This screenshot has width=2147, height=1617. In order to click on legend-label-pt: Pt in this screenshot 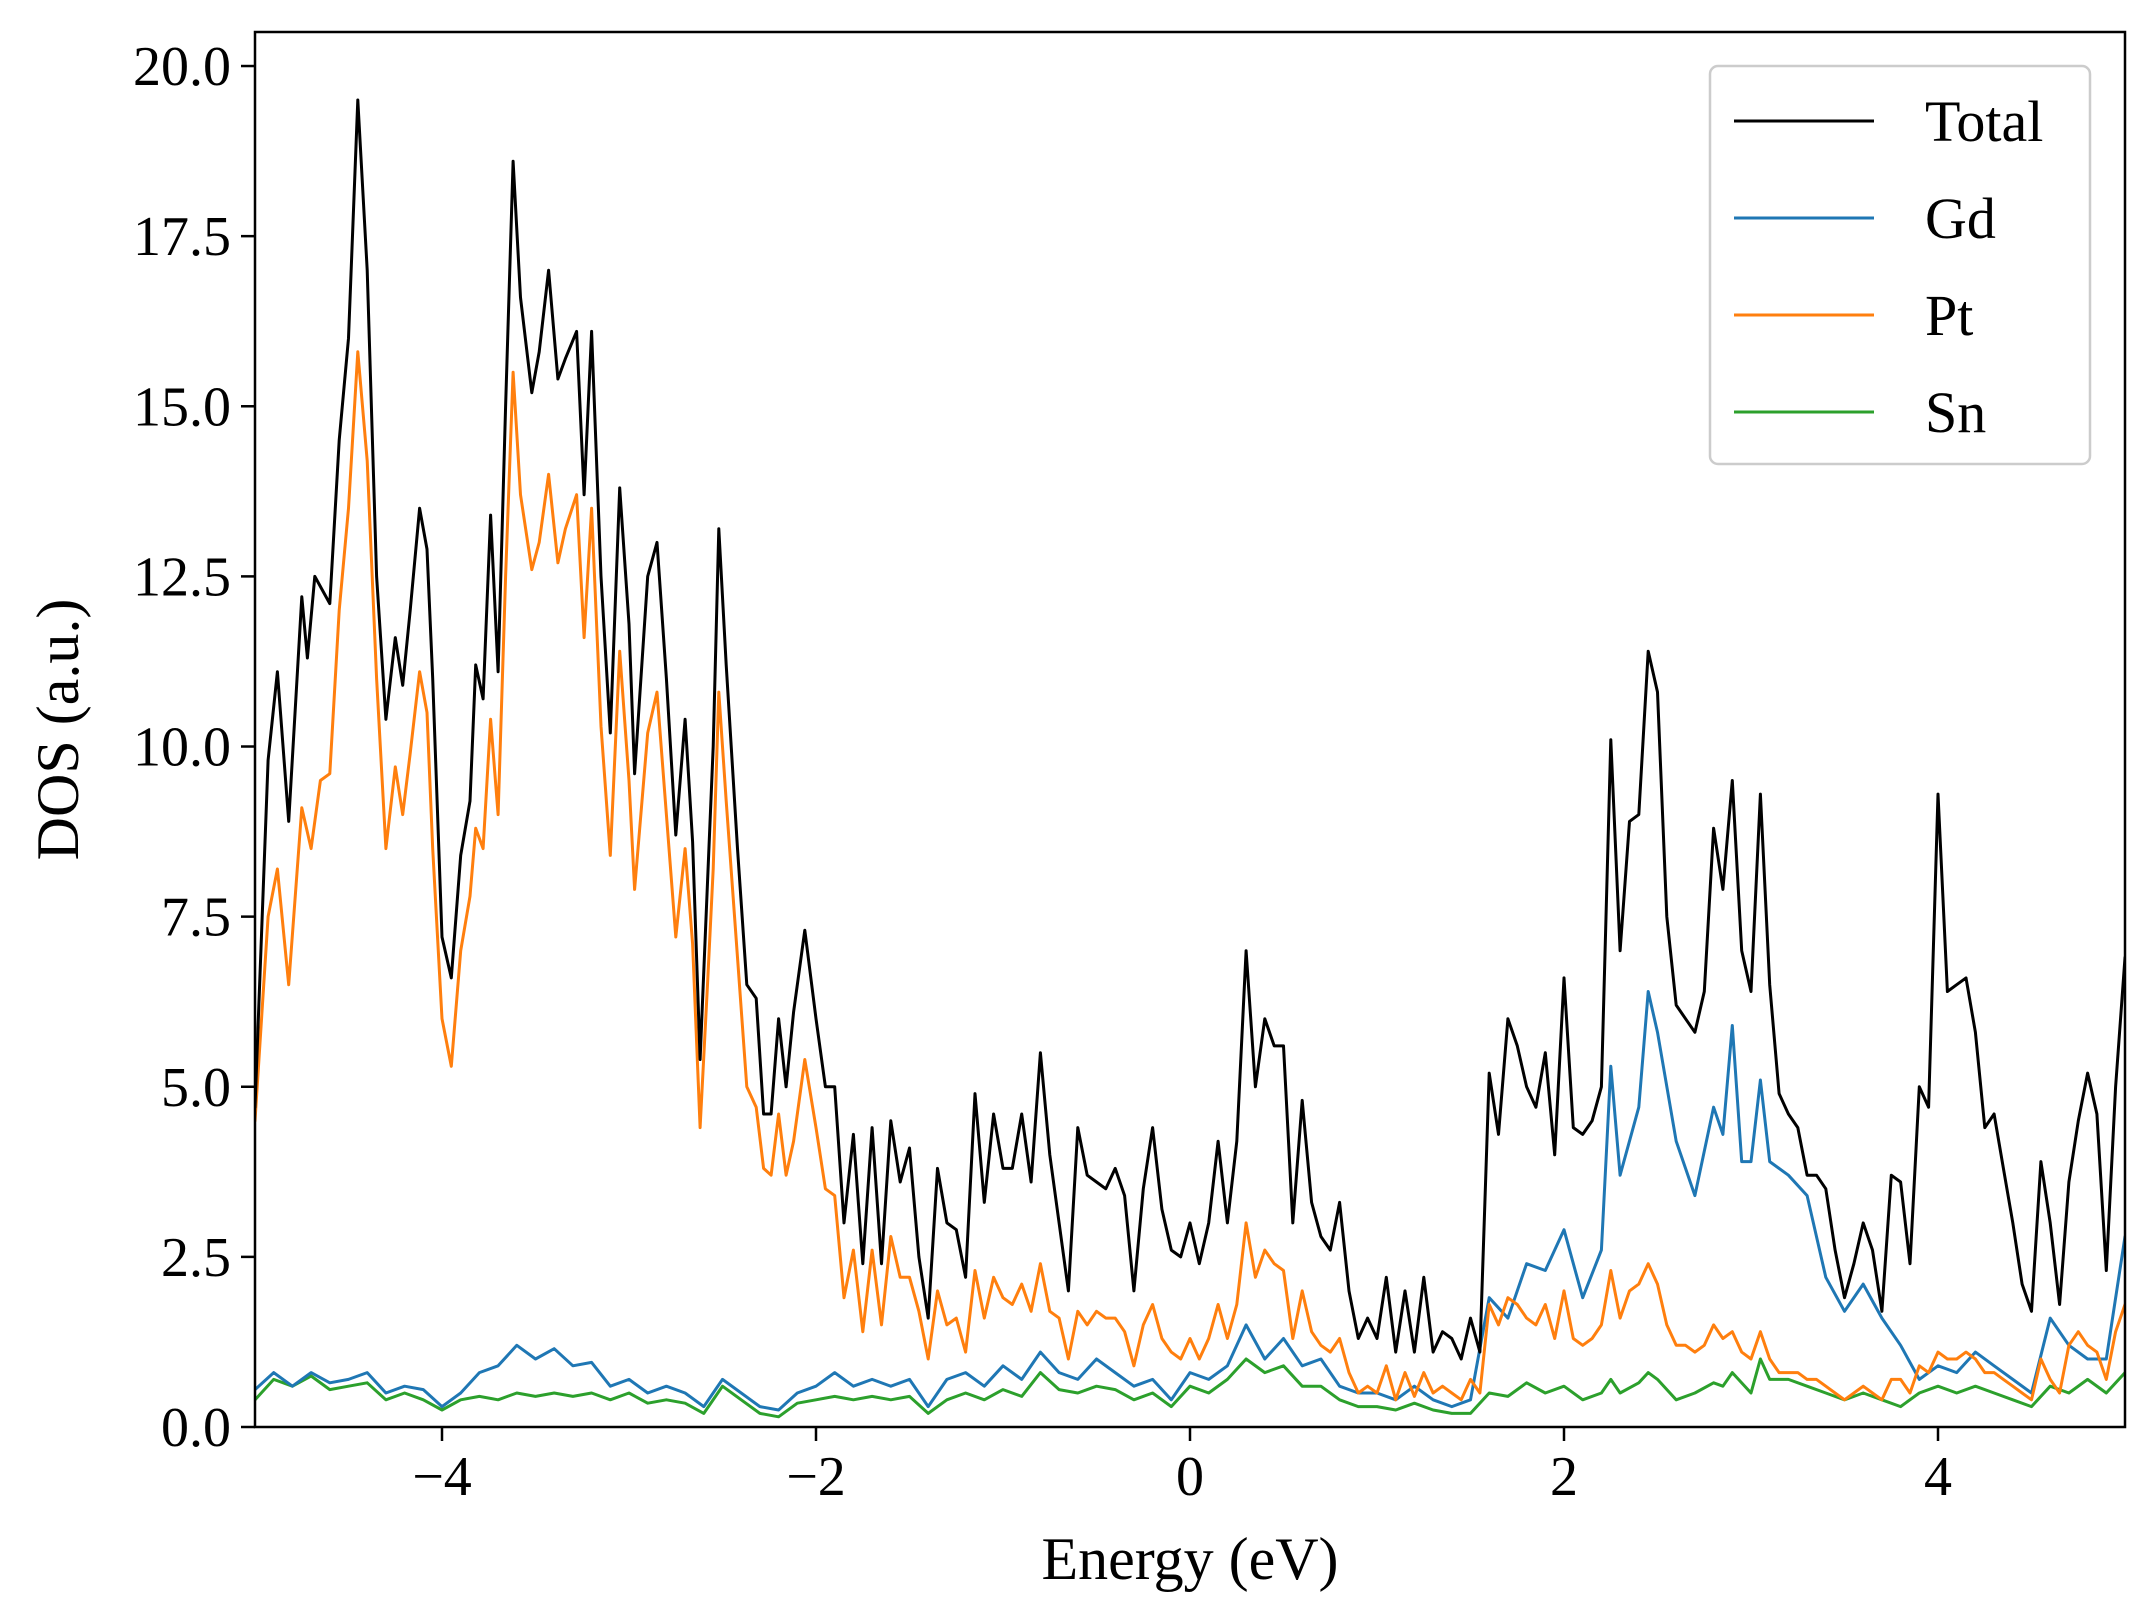, I will do `click(1949, 315)`.